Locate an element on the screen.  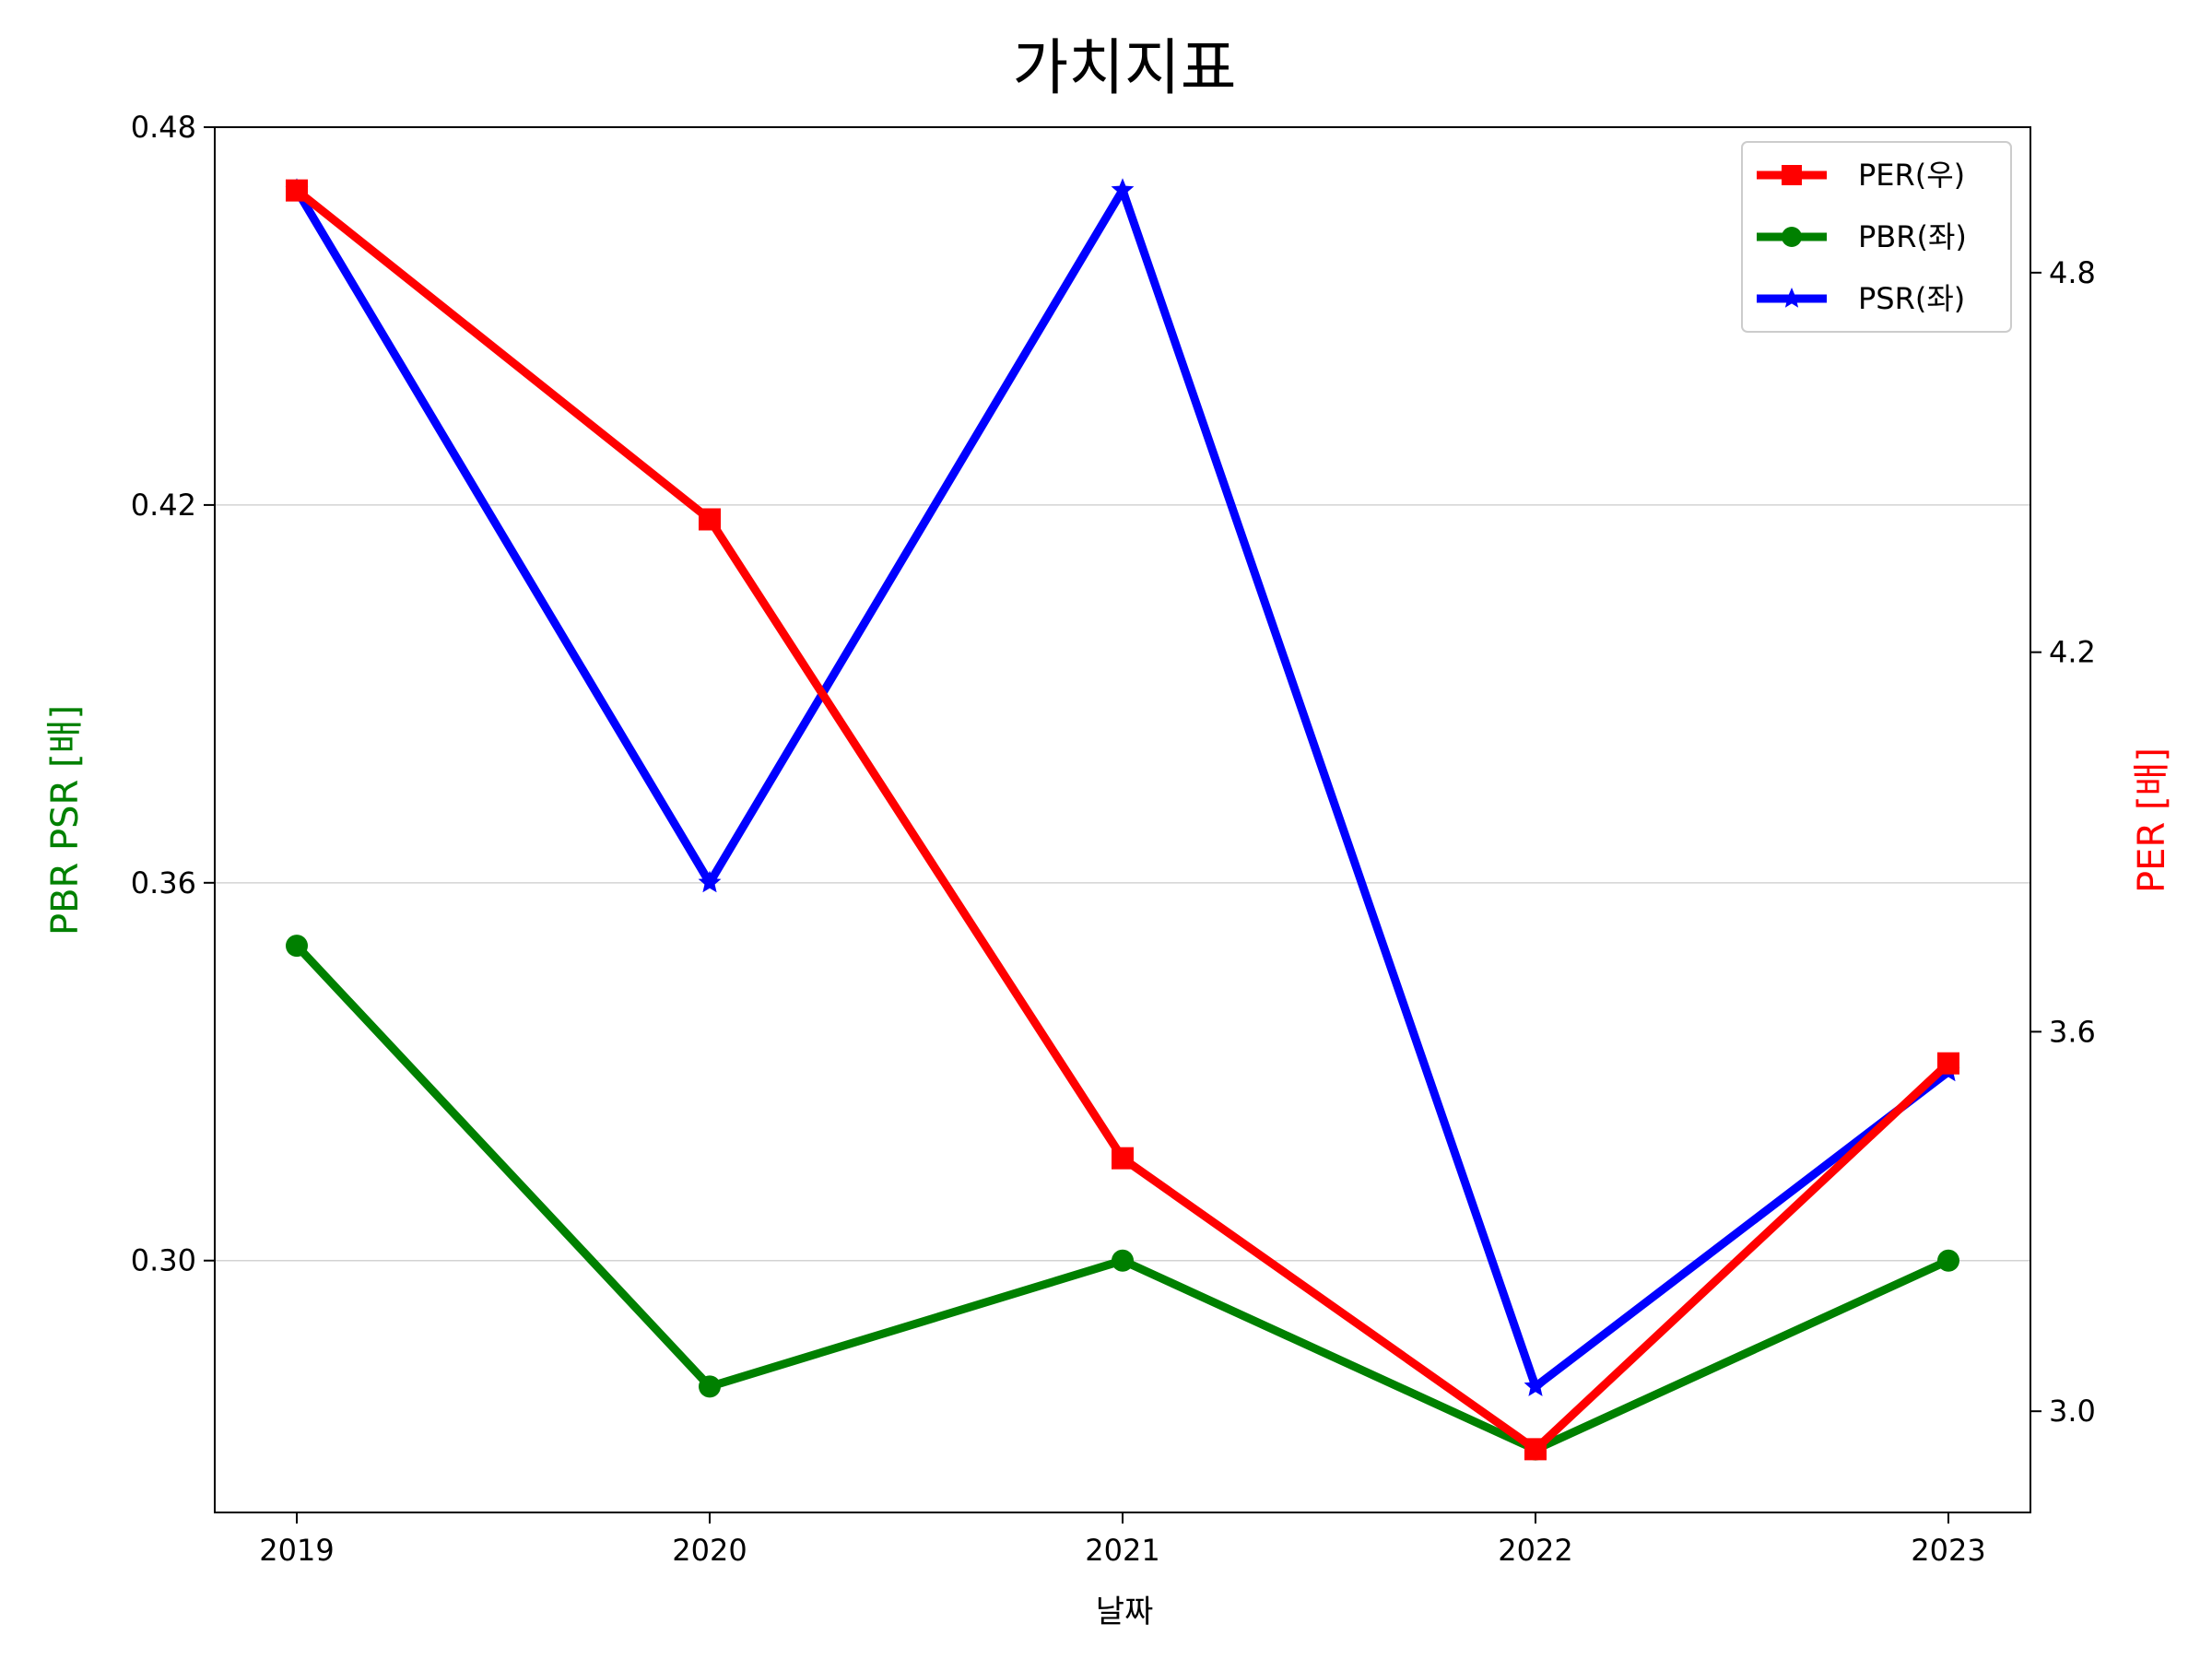
chart-title: 가치지표 is located at coordinates (1125, 67).